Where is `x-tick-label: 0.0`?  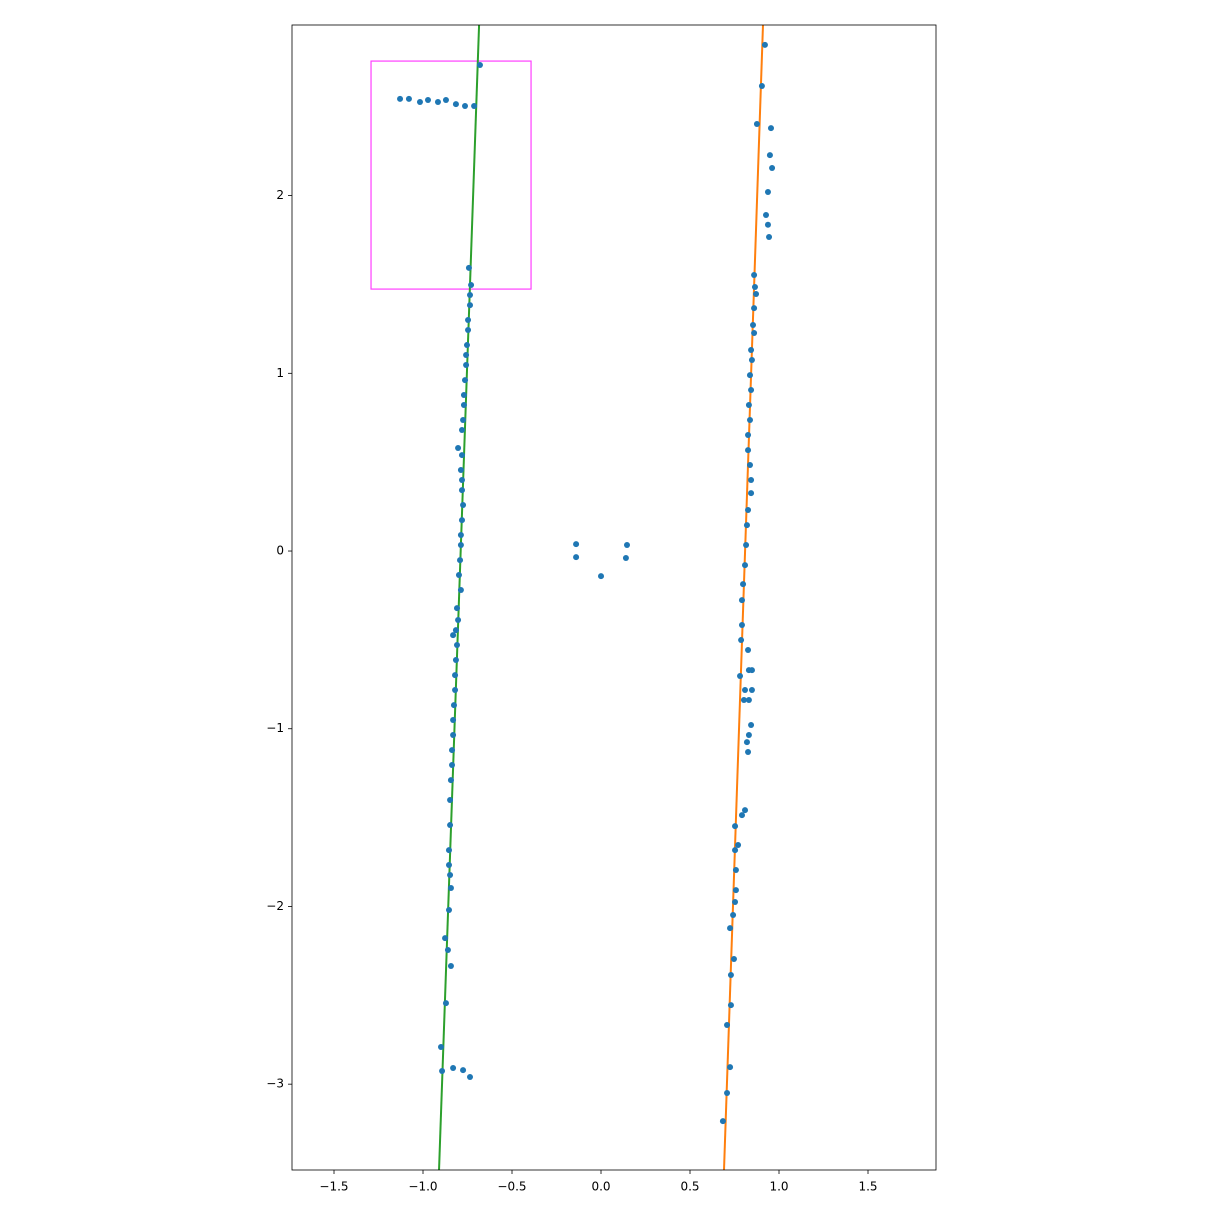
x-tick-label: 0.0 is located at coordinates (600, 1187).